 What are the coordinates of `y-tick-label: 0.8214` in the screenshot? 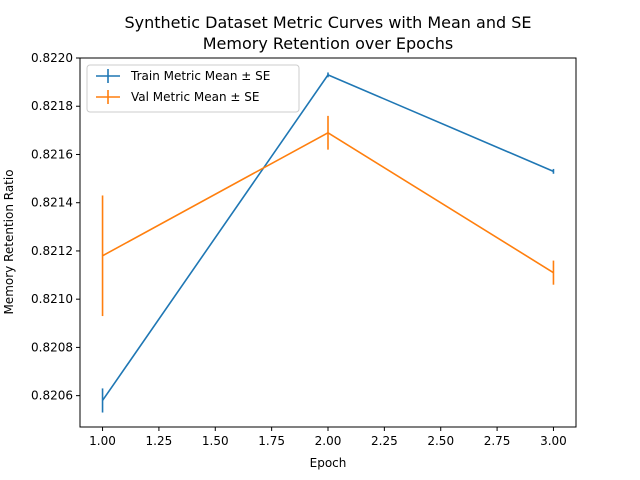 It's located at (52, 203).